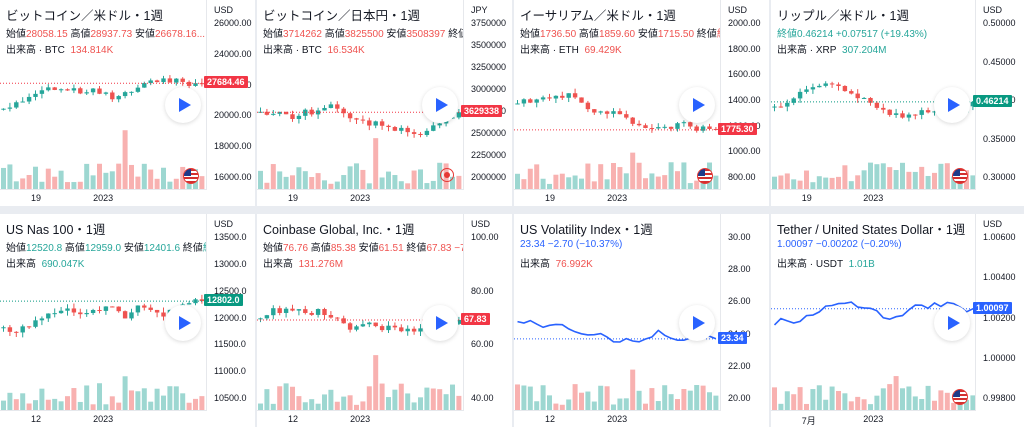 The image size is (1024, 427). Describe the element at coordinates (56, 230) in the screenshot. I see `symbol-title: US Nas 100・1週` at that location.